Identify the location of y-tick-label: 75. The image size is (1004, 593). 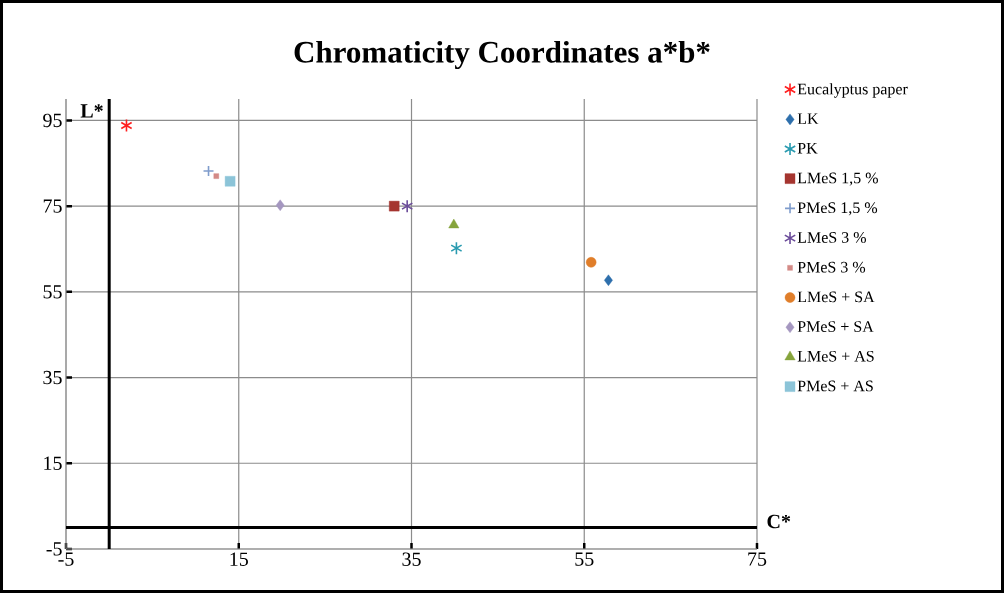
(52, 206).